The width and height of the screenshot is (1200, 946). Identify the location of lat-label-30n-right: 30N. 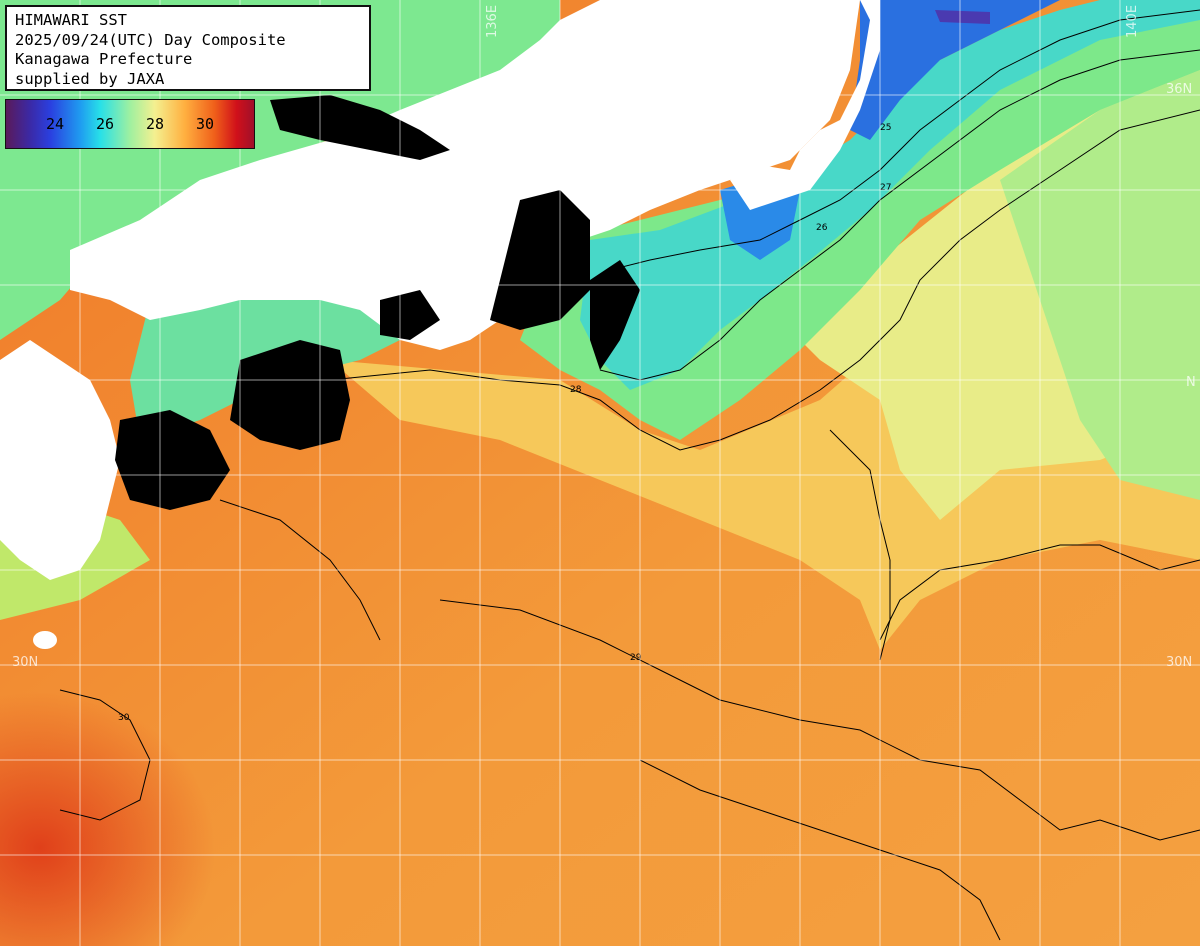
(1179, 662).